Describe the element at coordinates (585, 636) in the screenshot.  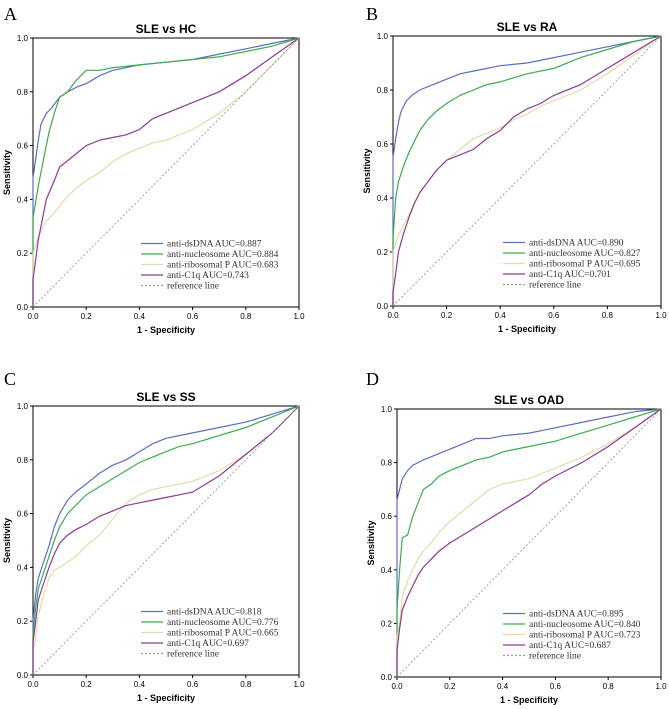
I see `legend-label: anti-ribosomal P AUC=0.723` at that location.